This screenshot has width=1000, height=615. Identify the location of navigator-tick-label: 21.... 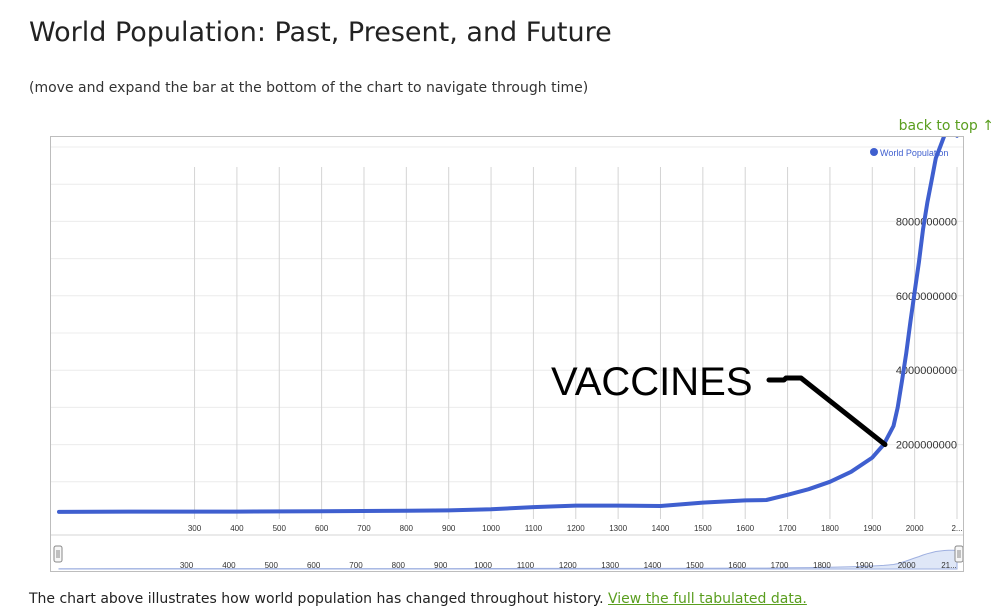
(949, 565).